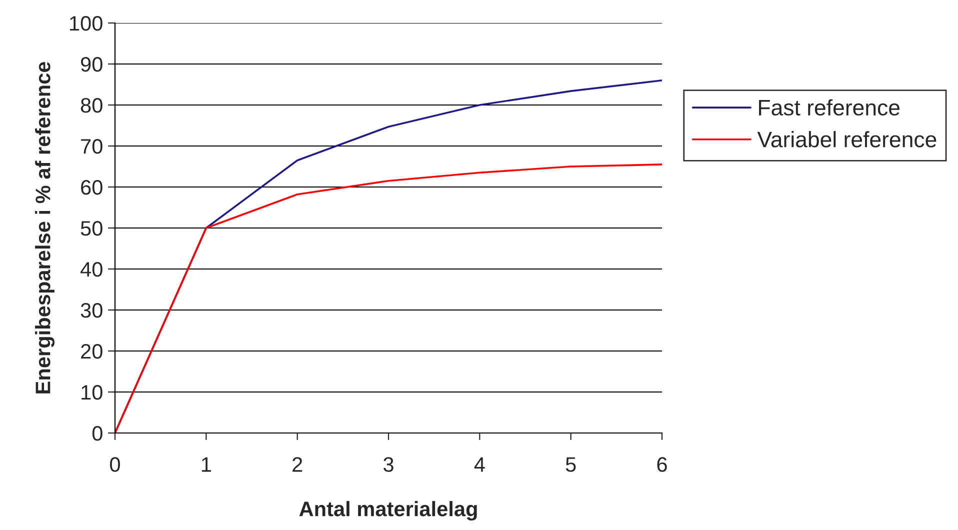  What do you see at coordinates (91, 310) in the screenshot?
I see `y-tick-label: 30` at bounding box center [91, 310].